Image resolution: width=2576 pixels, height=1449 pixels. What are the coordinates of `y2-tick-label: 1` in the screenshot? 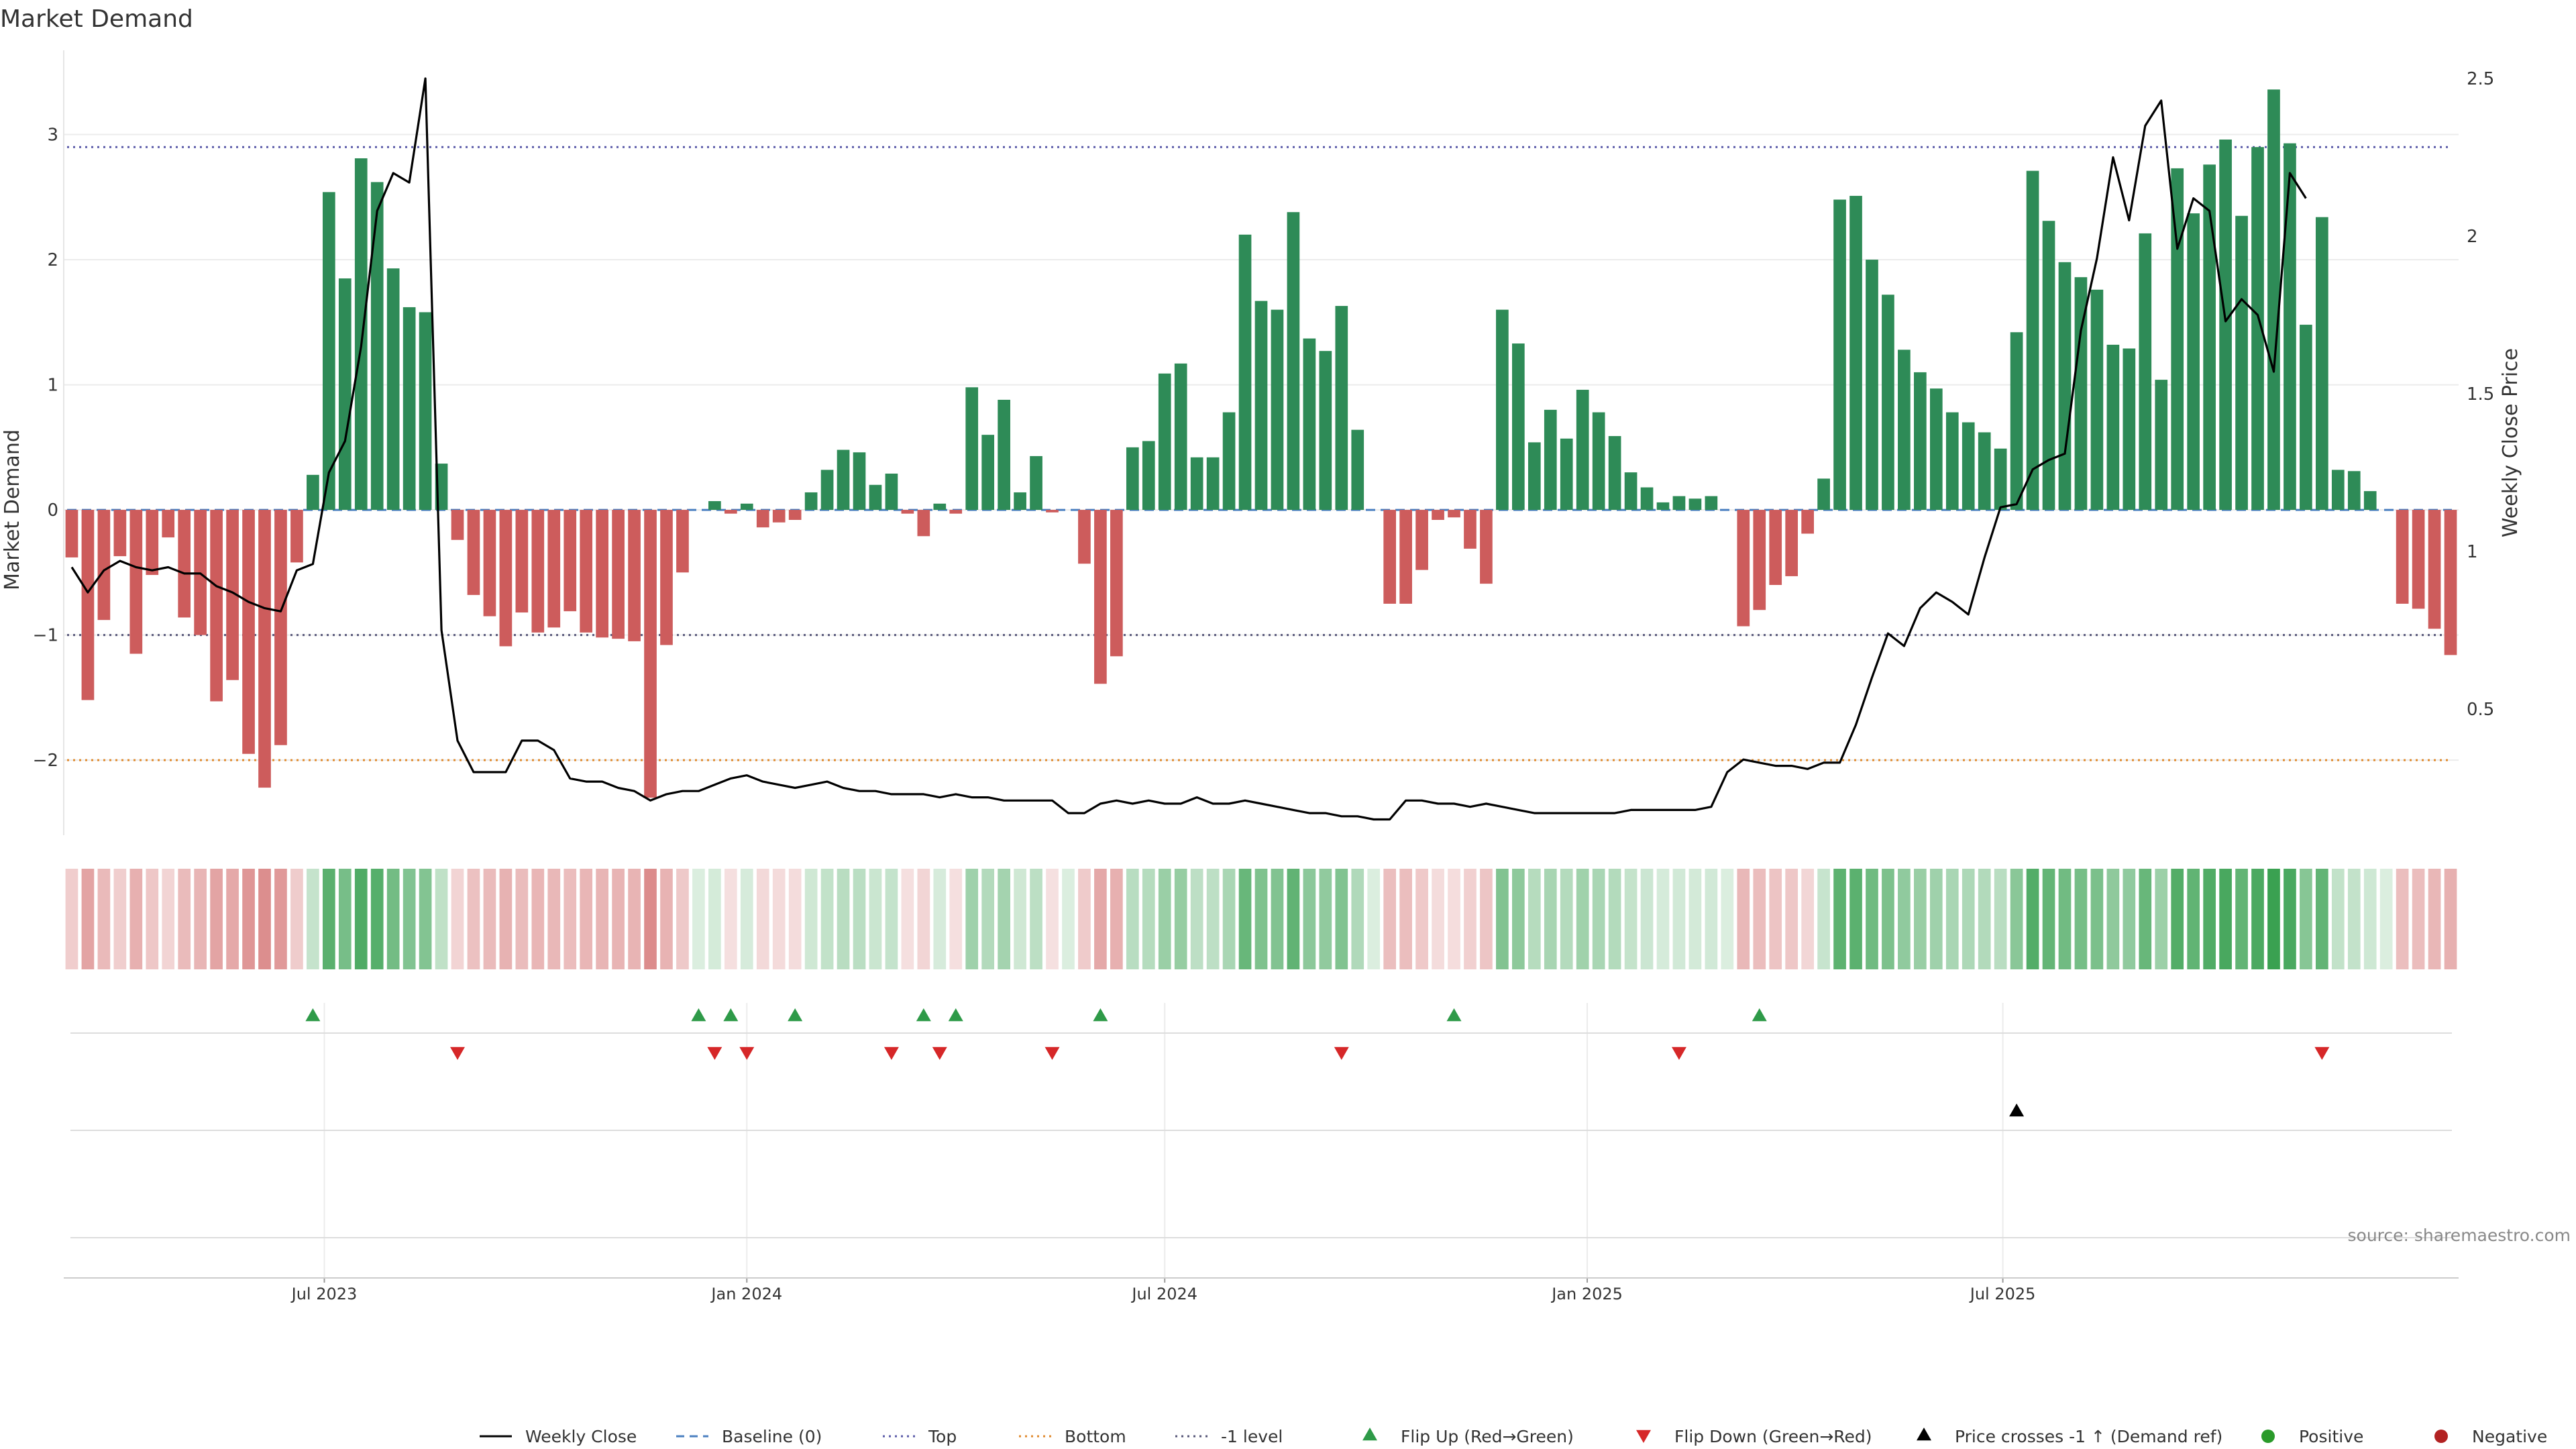 It's located at (2472, 552).